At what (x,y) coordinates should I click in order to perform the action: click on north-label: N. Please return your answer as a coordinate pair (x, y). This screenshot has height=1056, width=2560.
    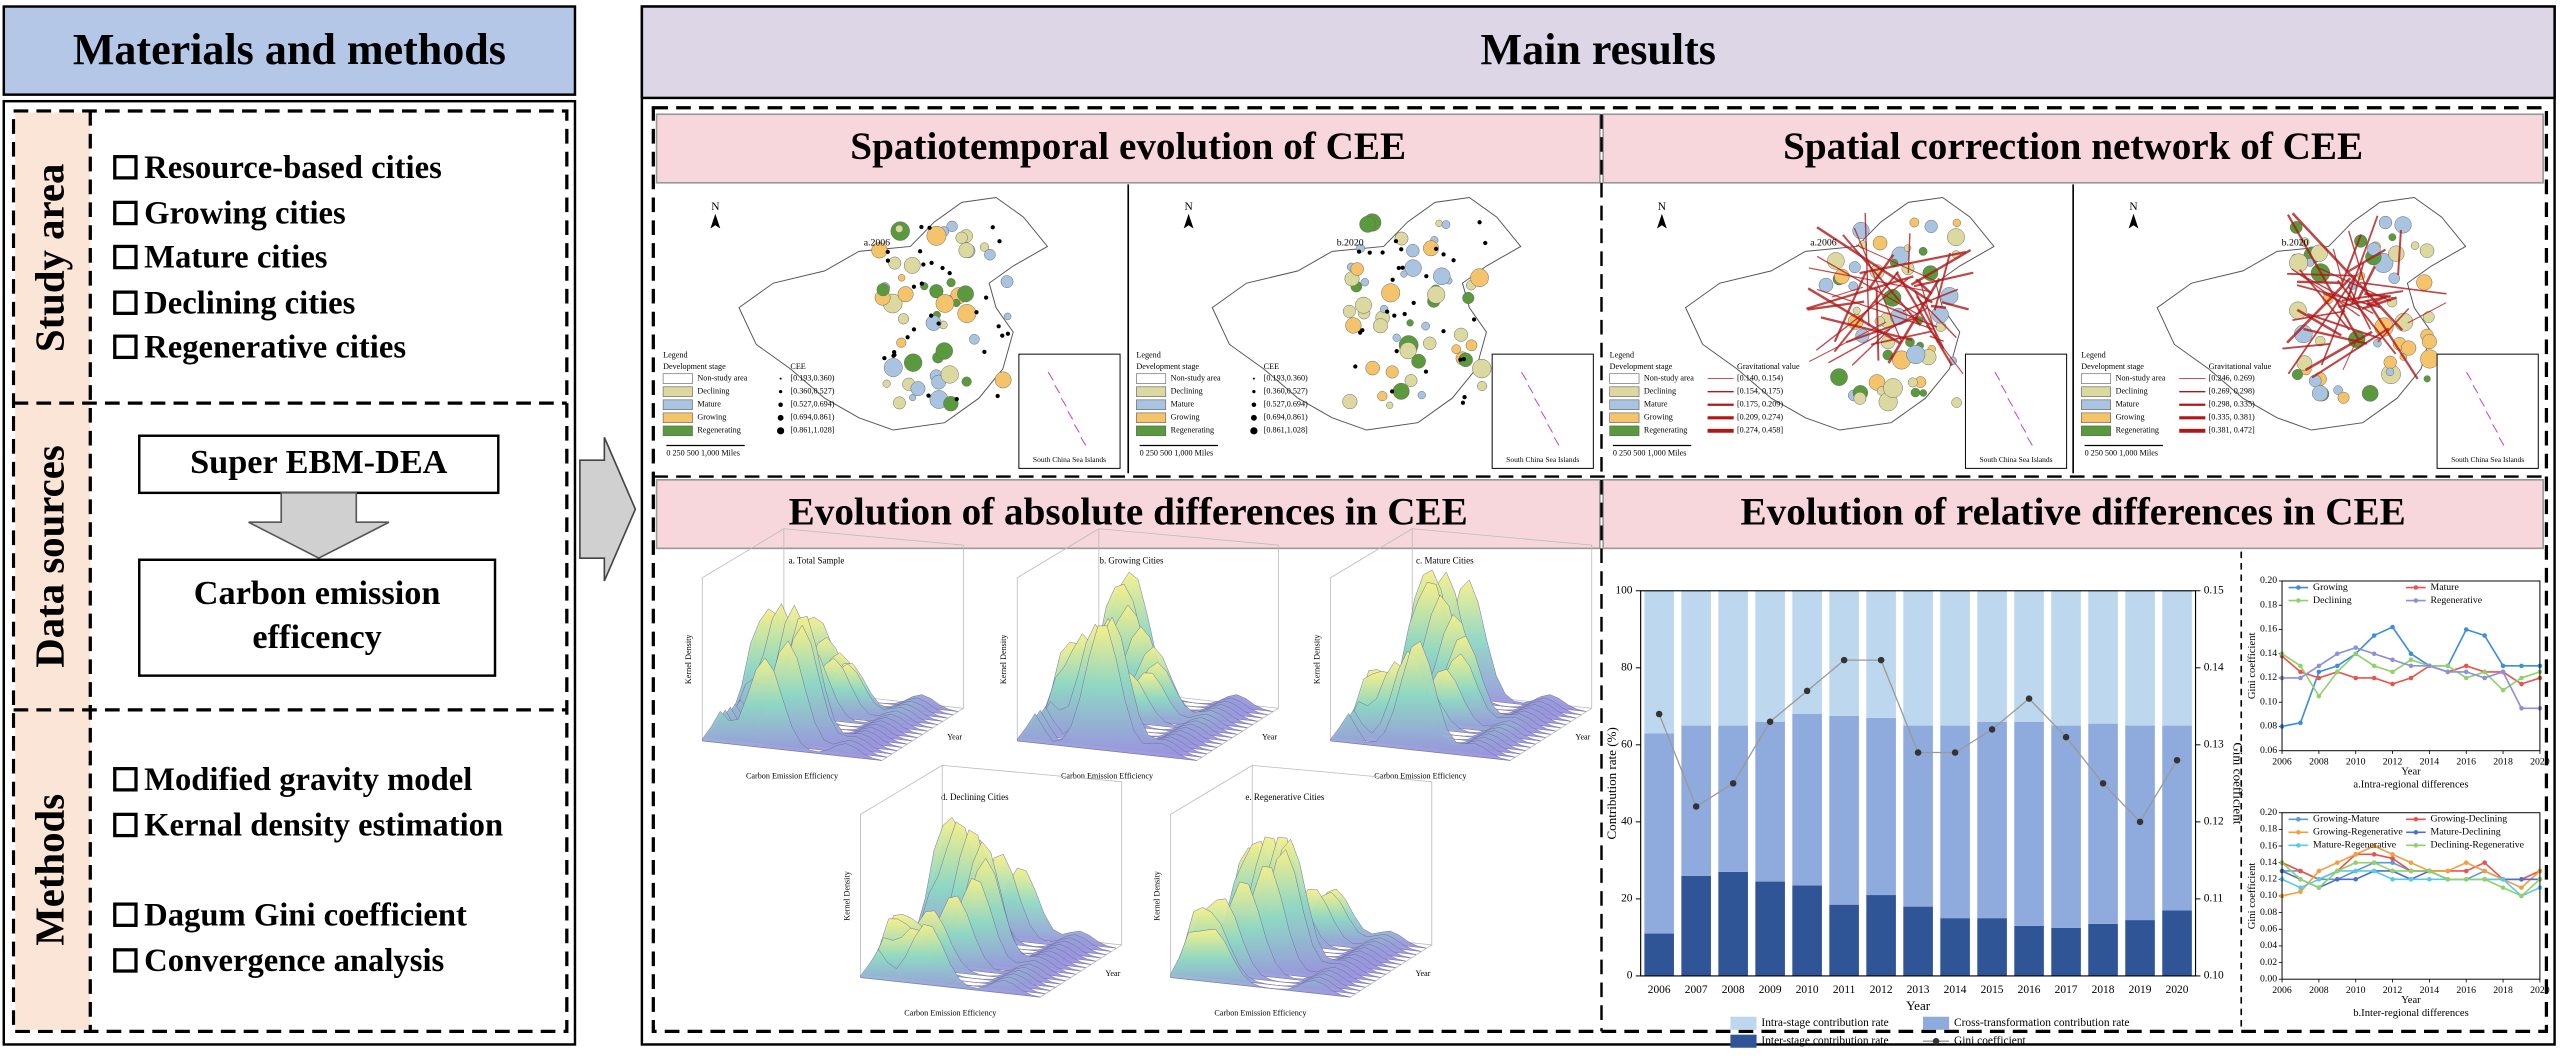
    Looking at the image, I should click on (1662, 207).